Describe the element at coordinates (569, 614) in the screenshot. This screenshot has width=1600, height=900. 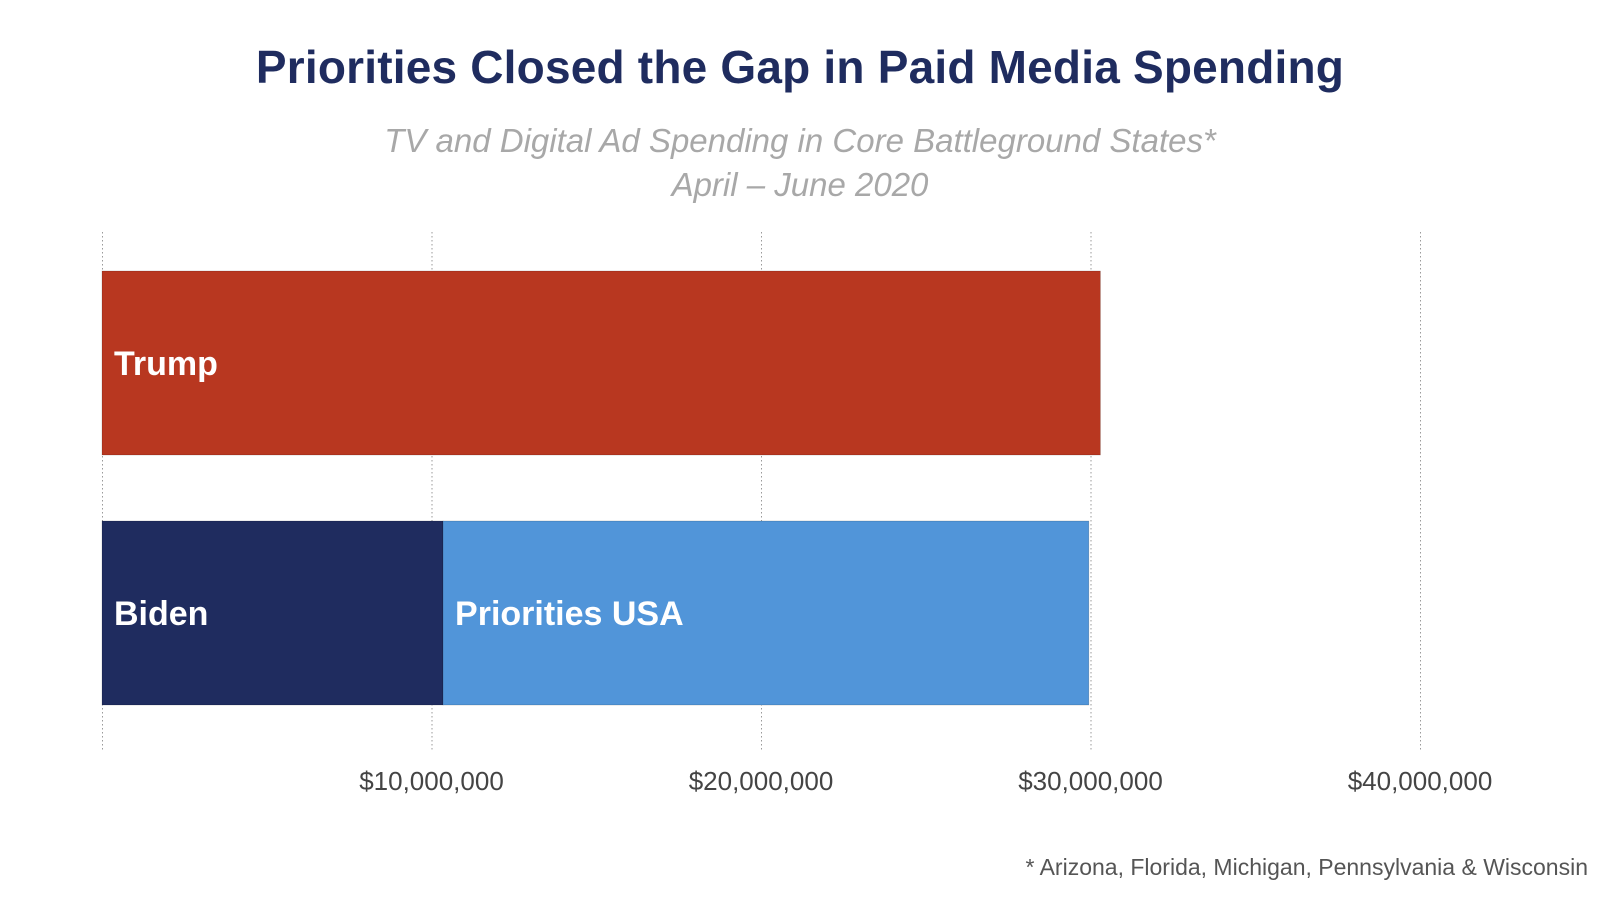
I see `bar-label-priorities-usa: Priorities USA` at that location.